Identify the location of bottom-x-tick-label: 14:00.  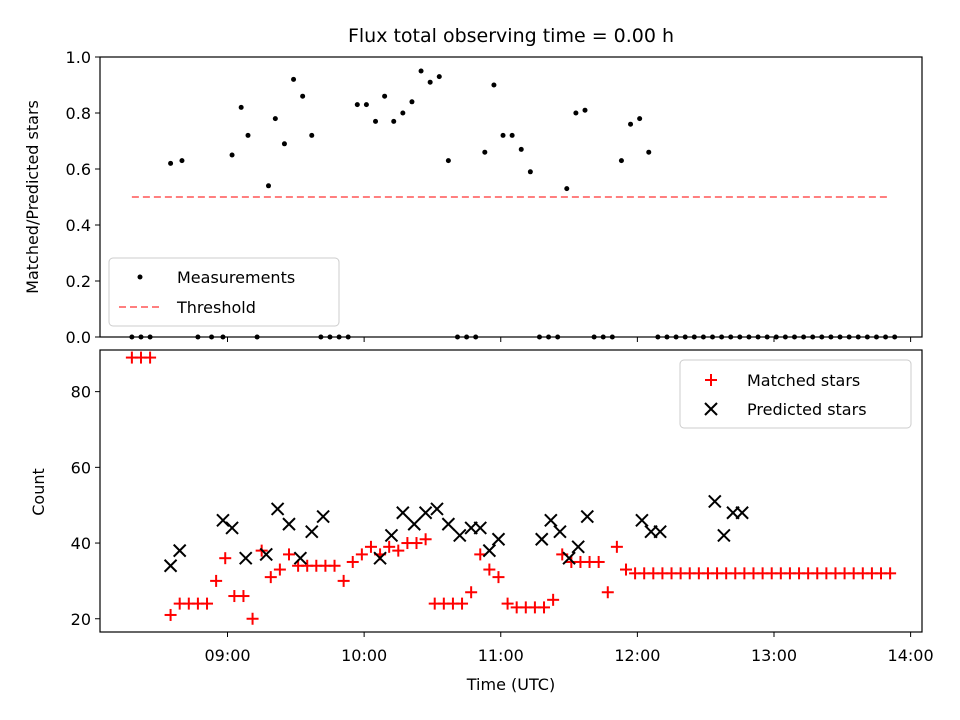
(911, 655).